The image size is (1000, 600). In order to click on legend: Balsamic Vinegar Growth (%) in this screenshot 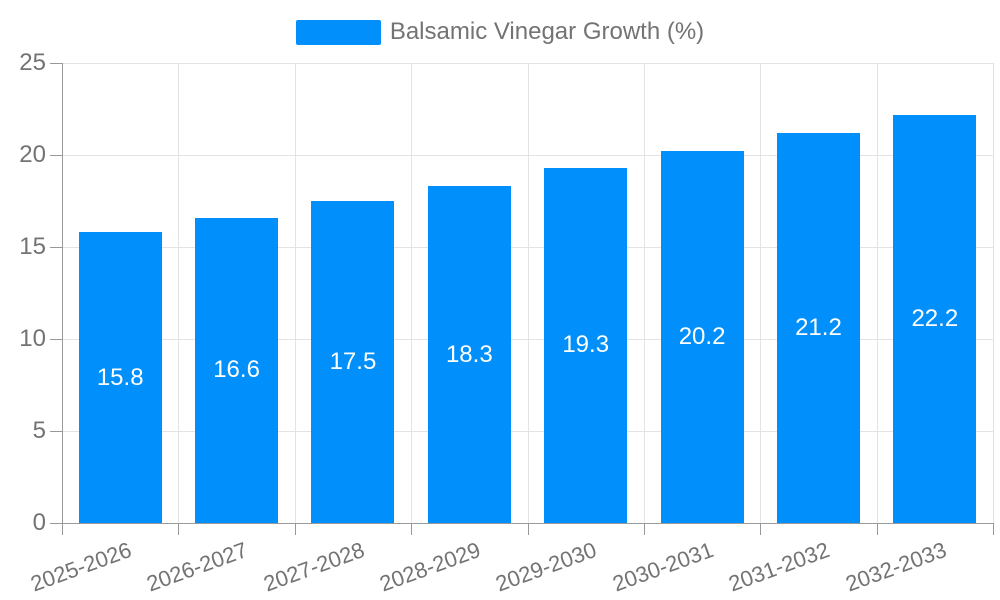, I will do `click(500, 32)`.